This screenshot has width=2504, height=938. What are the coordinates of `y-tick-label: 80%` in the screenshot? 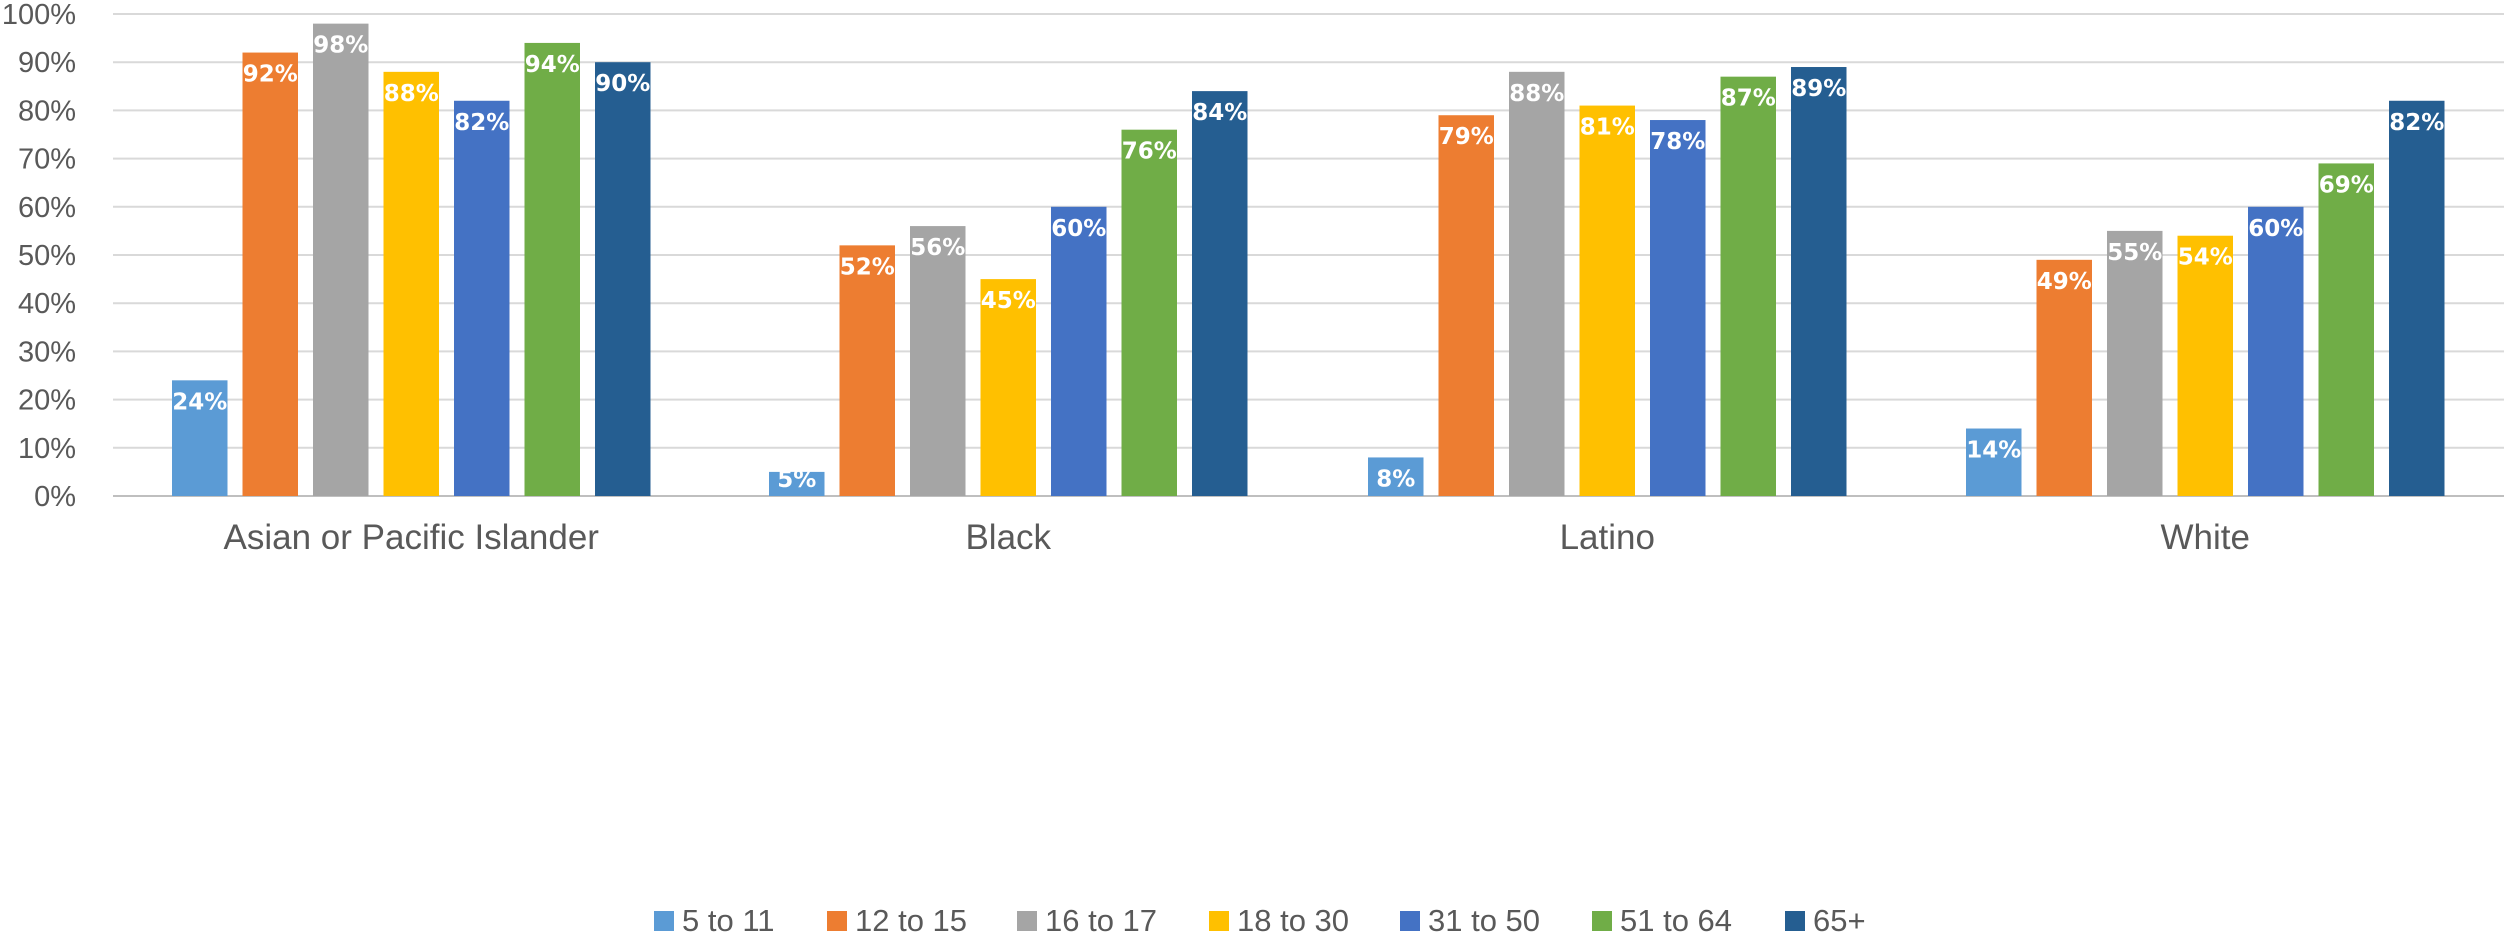 It's located at (47, 111).